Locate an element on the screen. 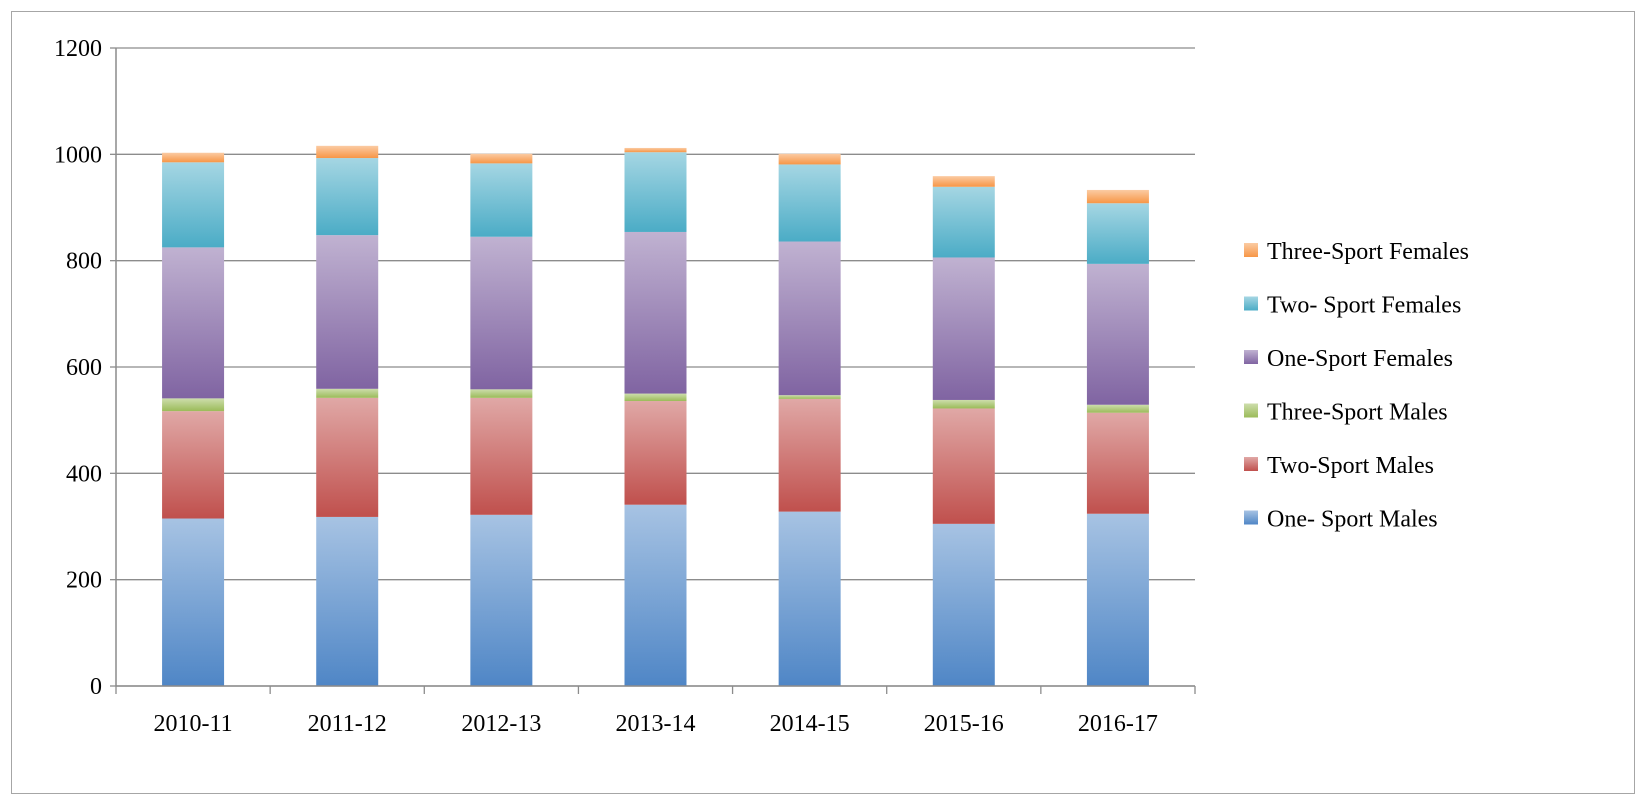  y-tick-label: 600 is located at coordinates (84, 368).